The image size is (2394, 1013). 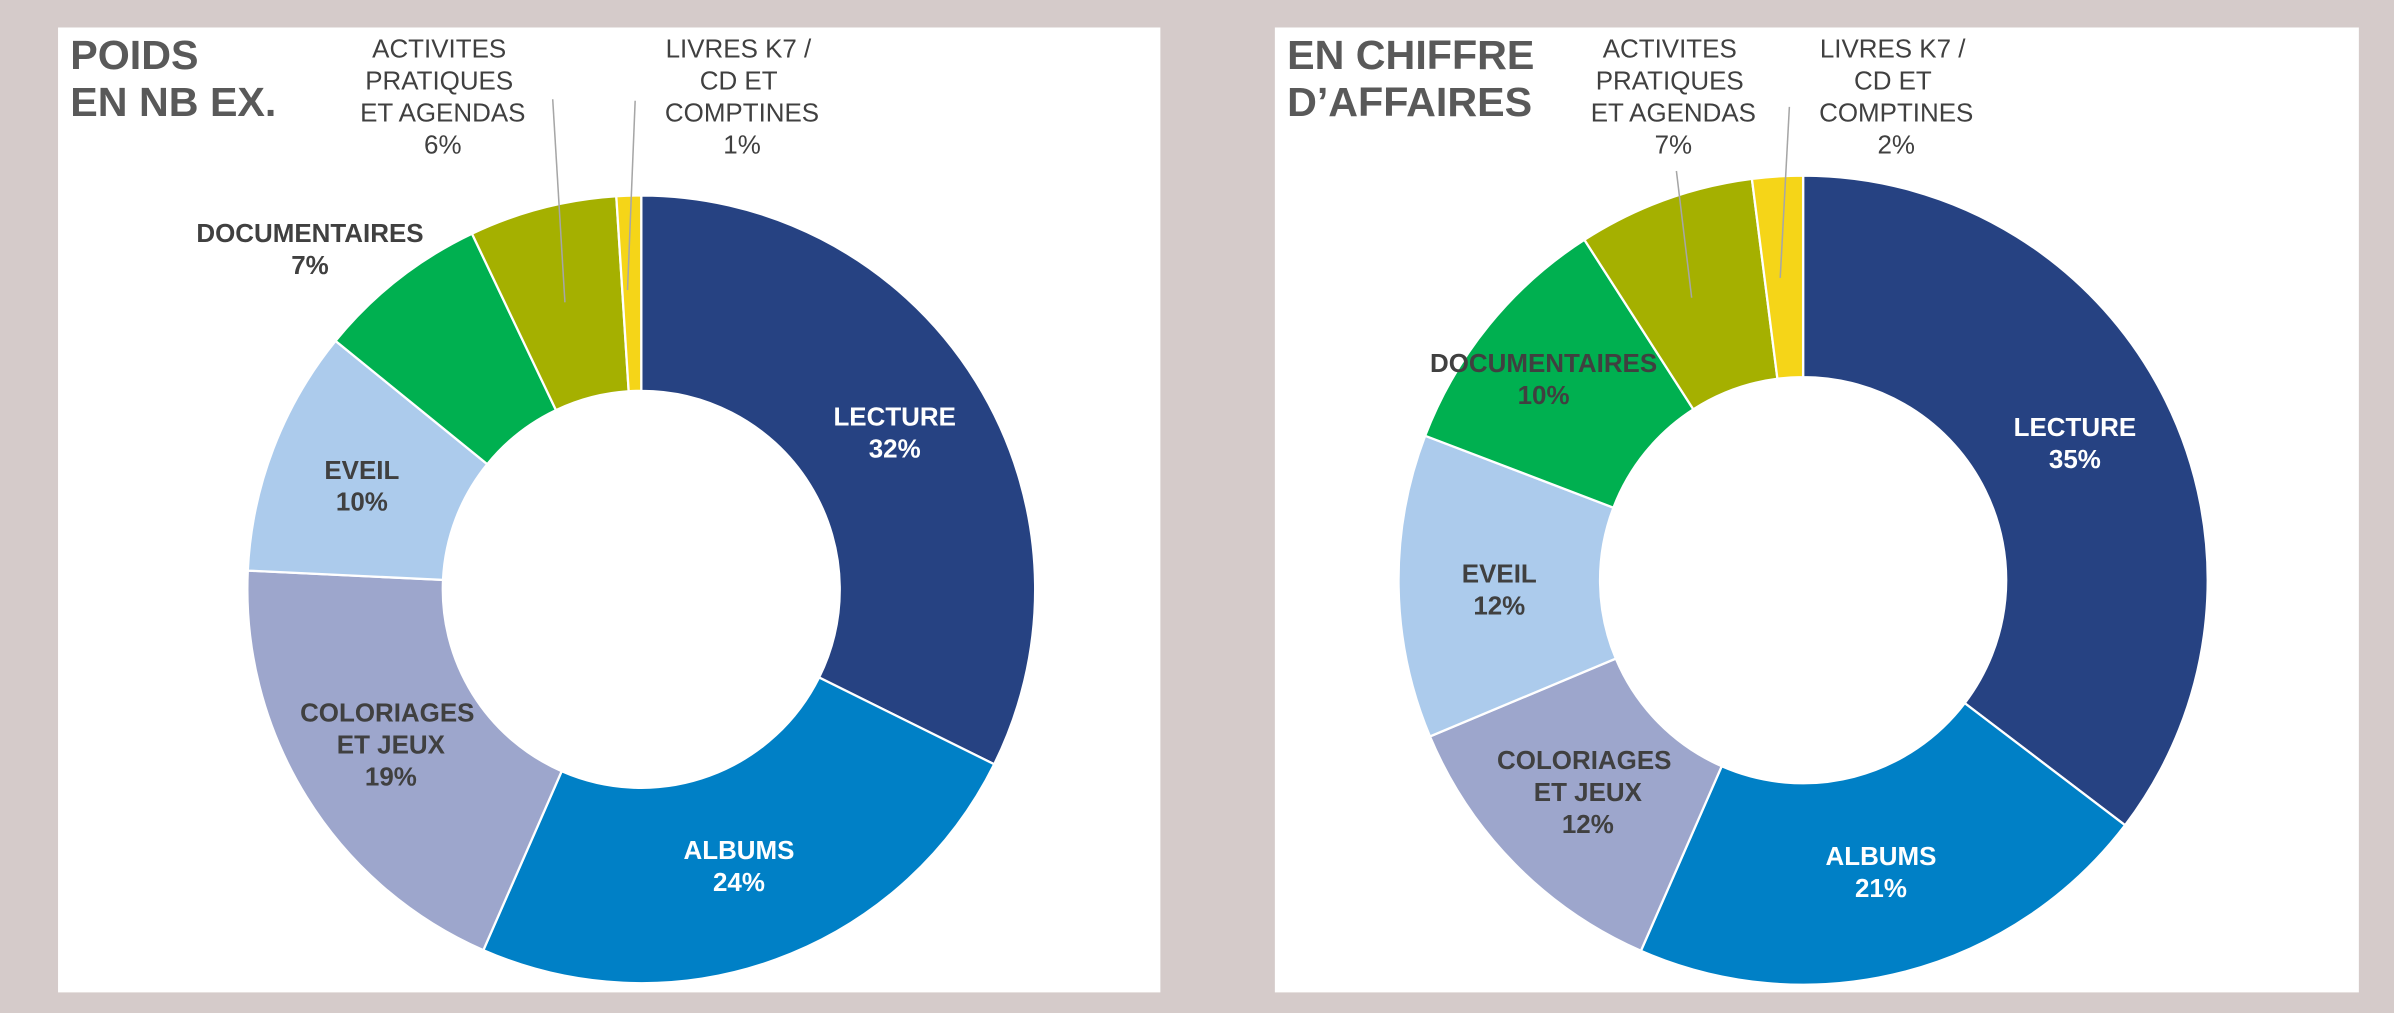 I want to click on value-label: 21%, so click(x=1881, y=889).